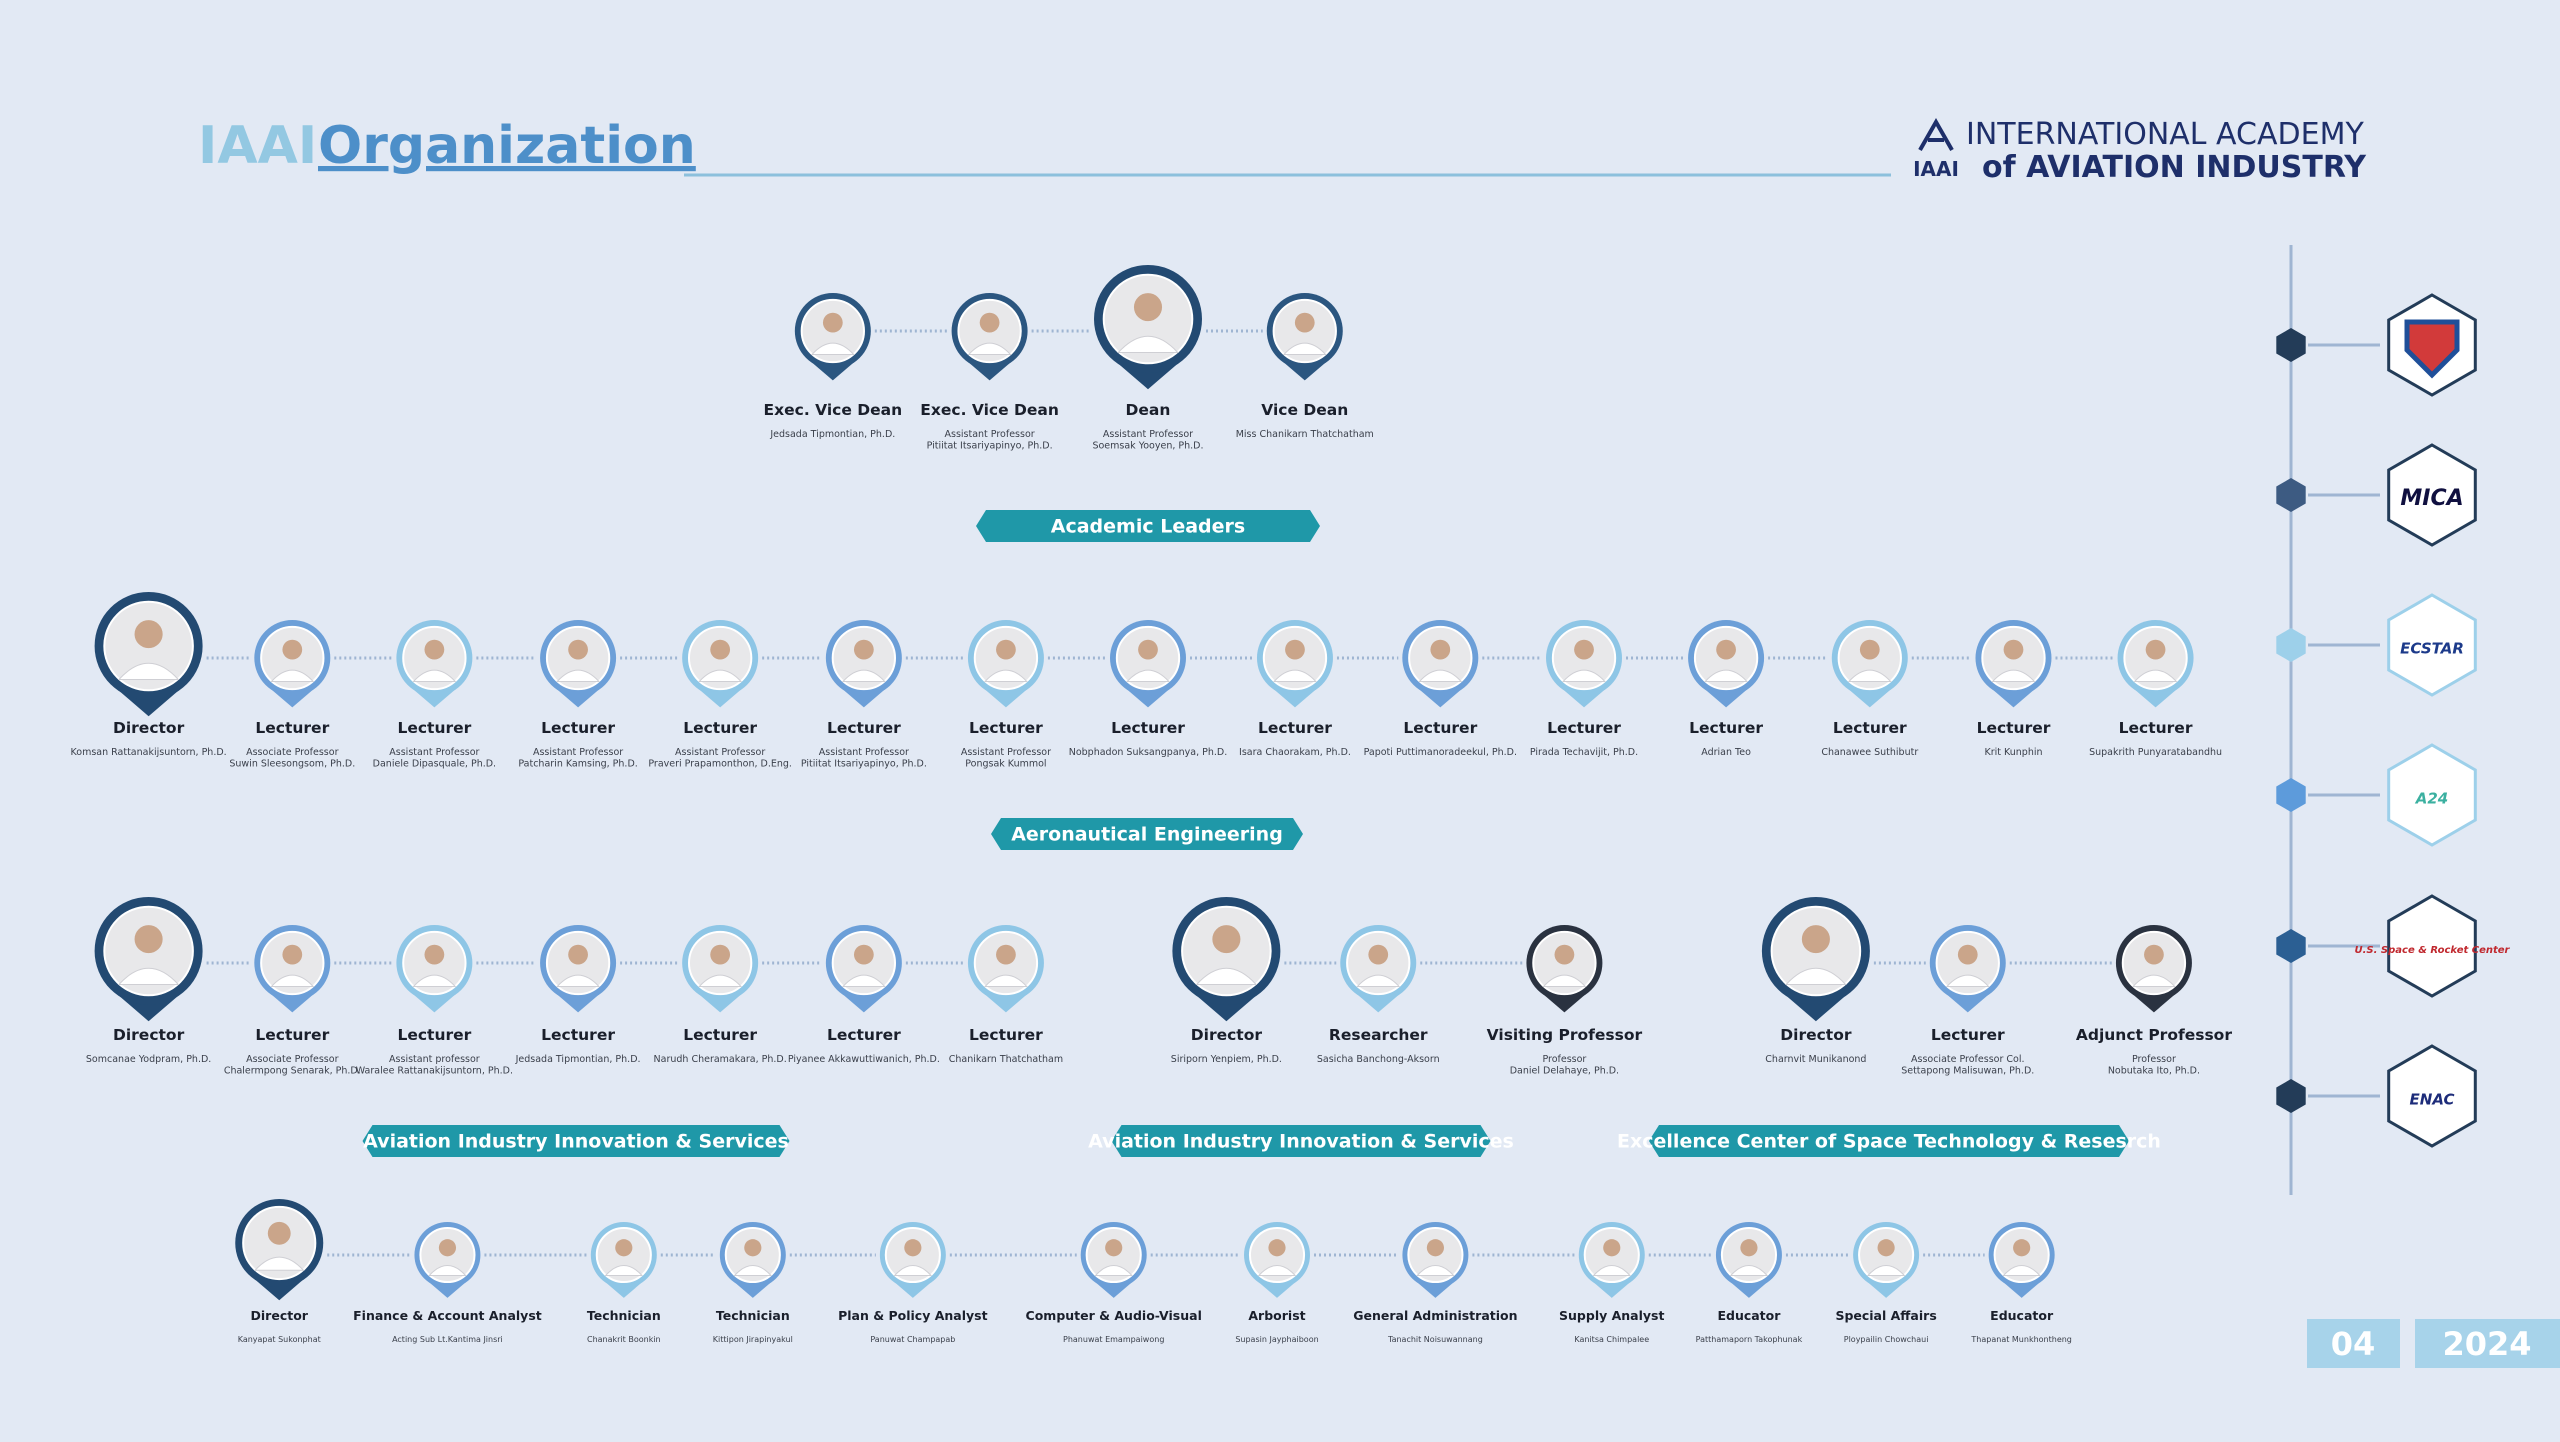 The height and width of the screenshot is (1442, 2560). What do you see at coordinates (720, 1059) in the screenshot?
I see `name-line: Narudh Cheramakara, Ph.D.` at bounding box center [720, 1059].